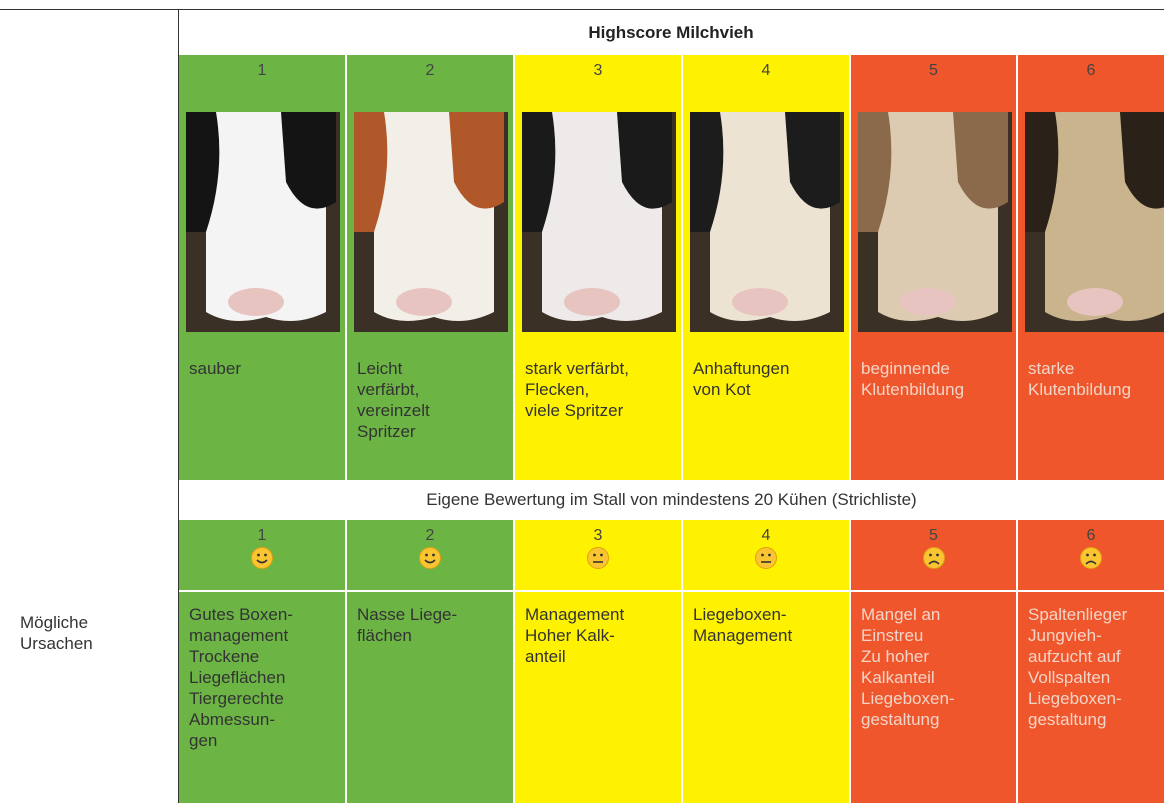 The width and height of the screenshot is (1164, 803). I want to click on description: Anhaftungen von Kot, so click(741, 379).